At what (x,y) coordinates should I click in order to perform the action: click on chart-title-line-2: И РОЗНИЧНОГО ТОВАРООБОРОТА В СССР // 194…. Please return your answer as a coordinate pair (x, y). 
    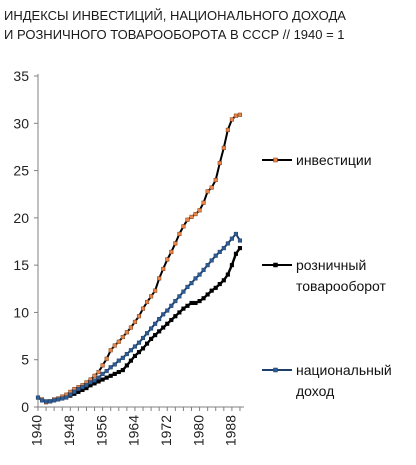
    Looking at the image, I should click on (174, 34).